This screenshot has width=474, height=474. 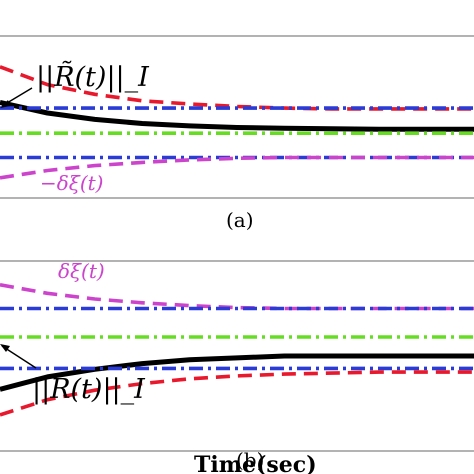 I want to click on series-line-red_lower, so click(x=237, y=393).